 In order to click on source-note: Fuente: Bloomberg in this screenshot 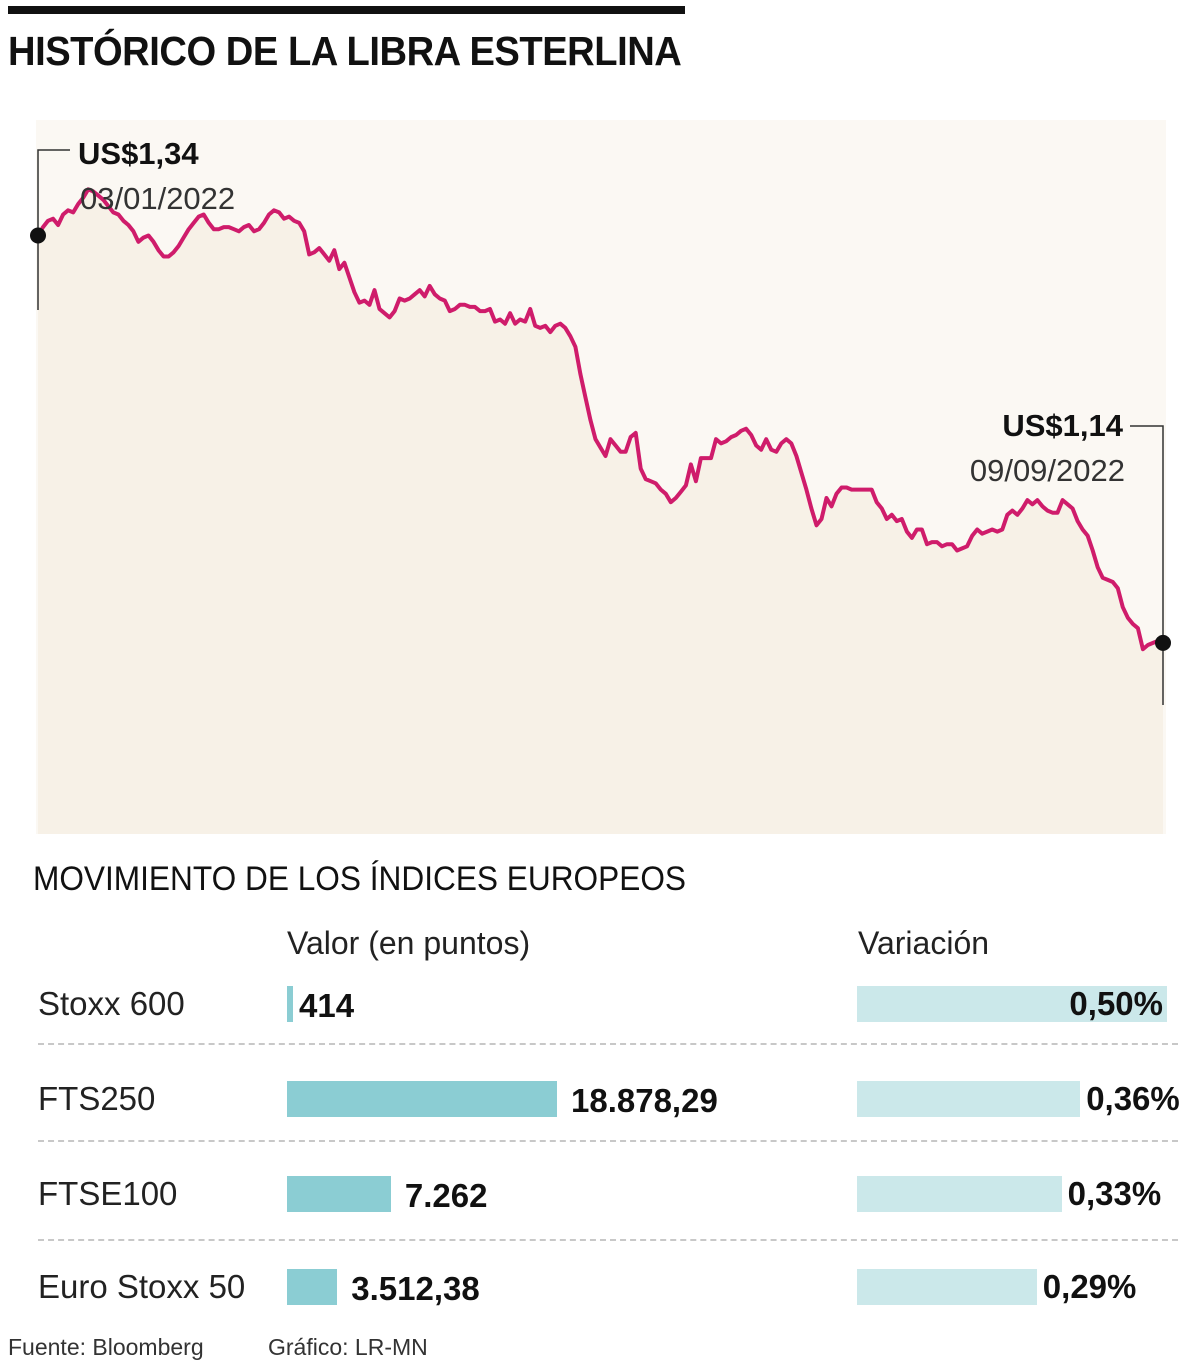, I will do `click(106, 1347)`.